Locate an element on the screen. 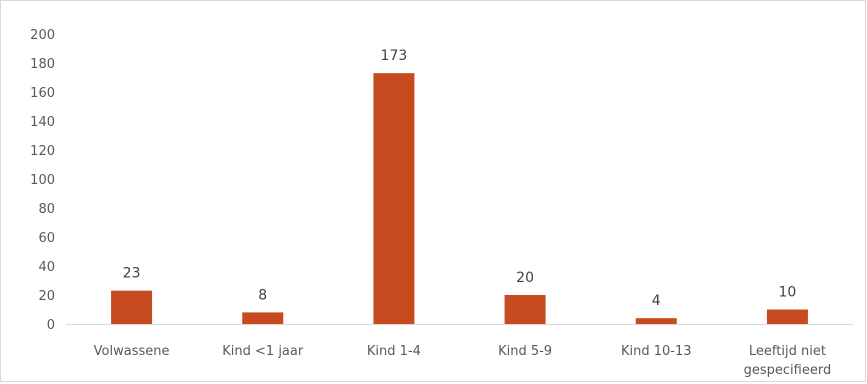 The width and height of the screenshot is (867, 384). x-tick-label: Kind 1-4 is located at coordinates (394, 351).